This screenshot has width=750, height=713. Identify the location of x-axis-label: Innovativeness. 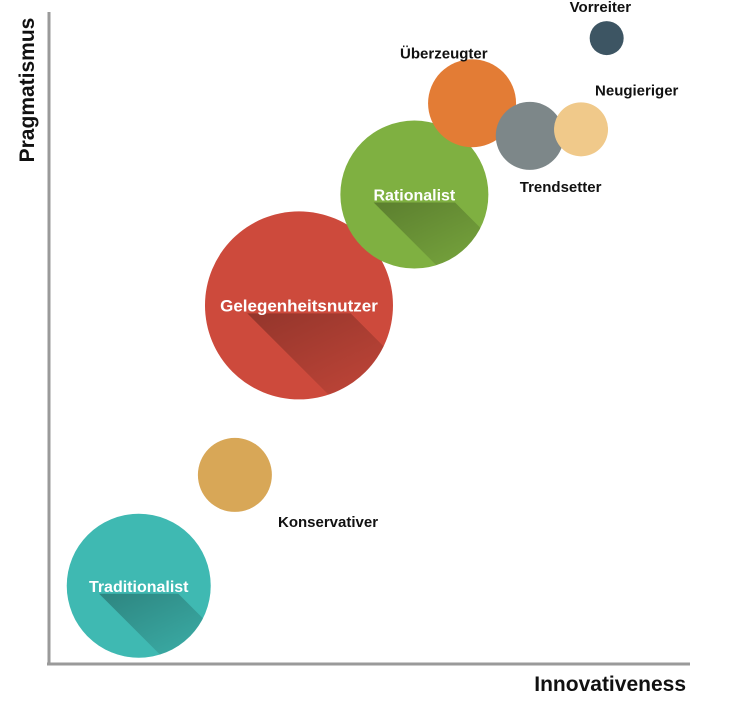
(610, 684).